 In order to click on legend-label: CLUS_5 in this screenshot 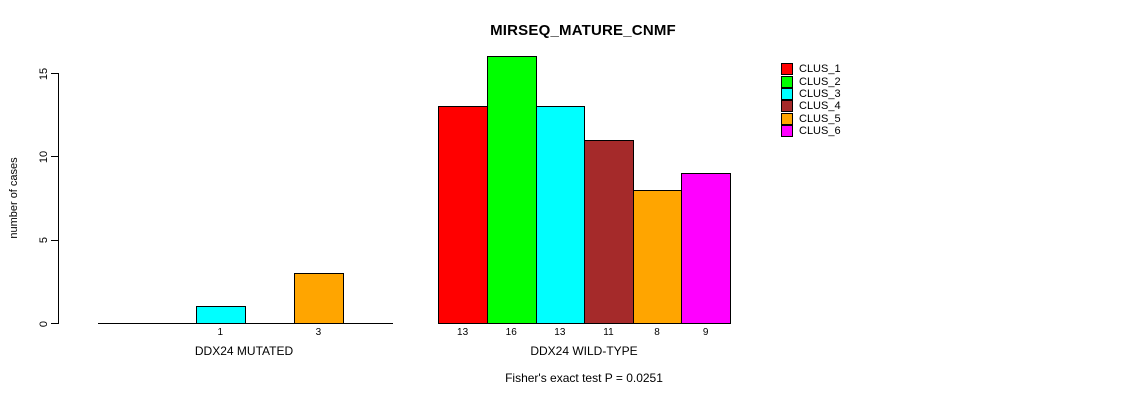, I will do `click(820, 118)`.